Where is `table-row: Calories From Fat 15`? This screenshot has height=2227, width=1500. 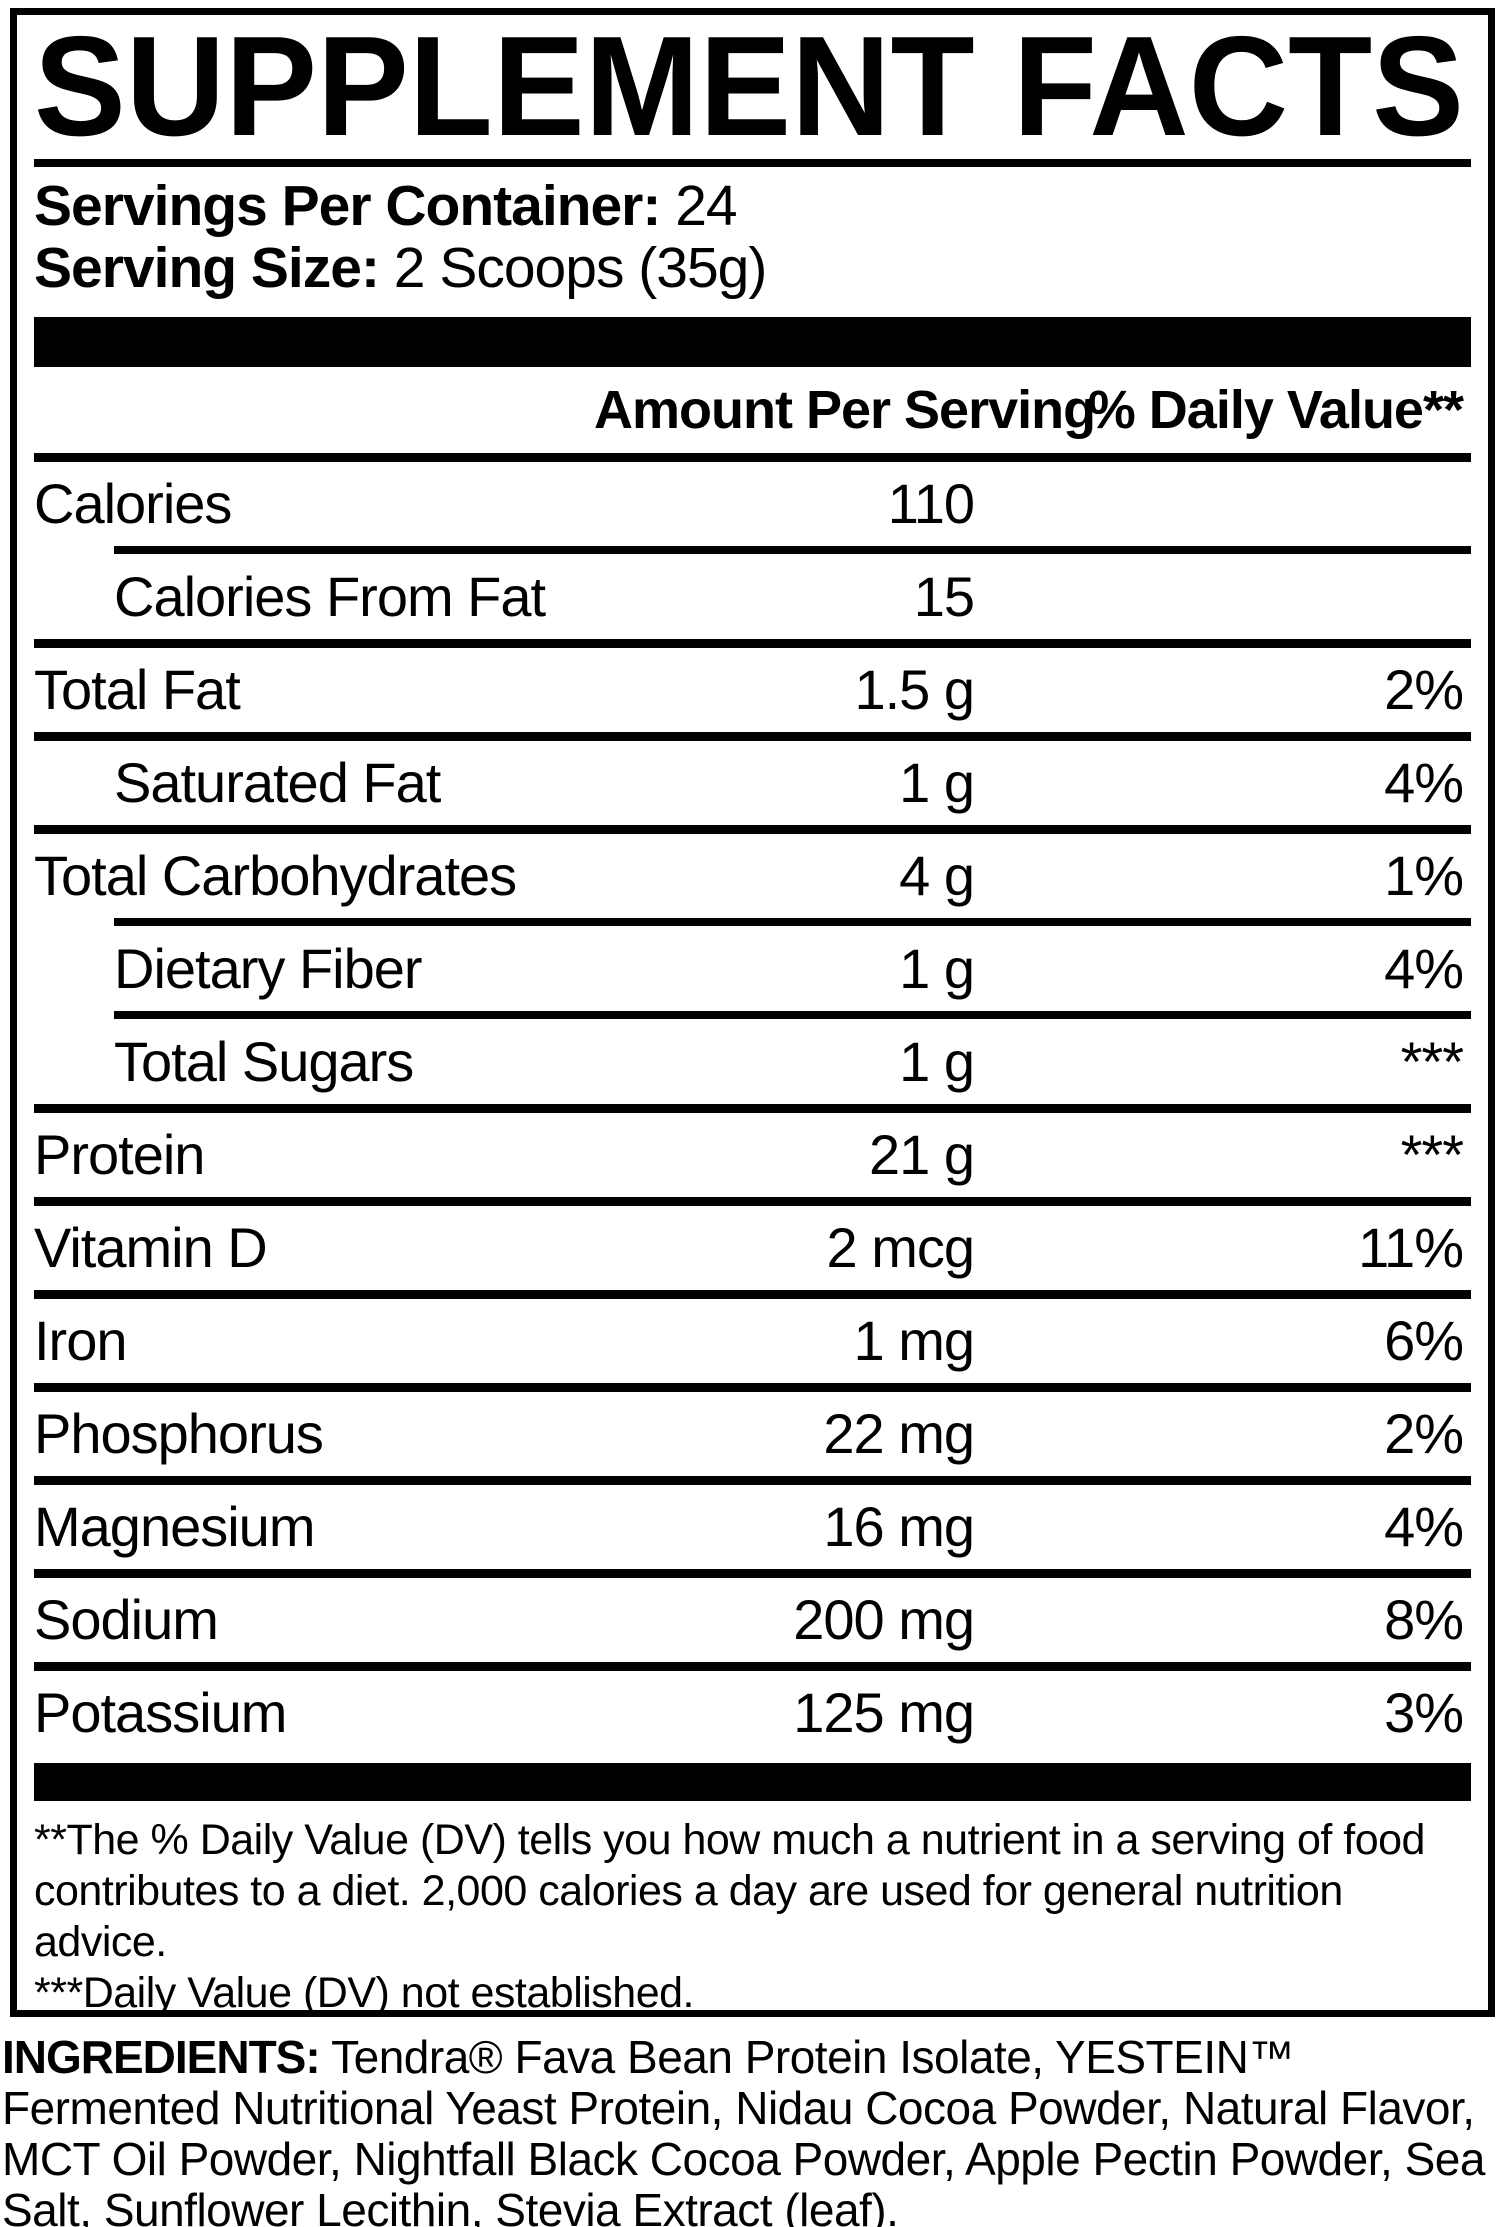
table-row: Calories From Fat 15 is located at coordinates (752, 592).